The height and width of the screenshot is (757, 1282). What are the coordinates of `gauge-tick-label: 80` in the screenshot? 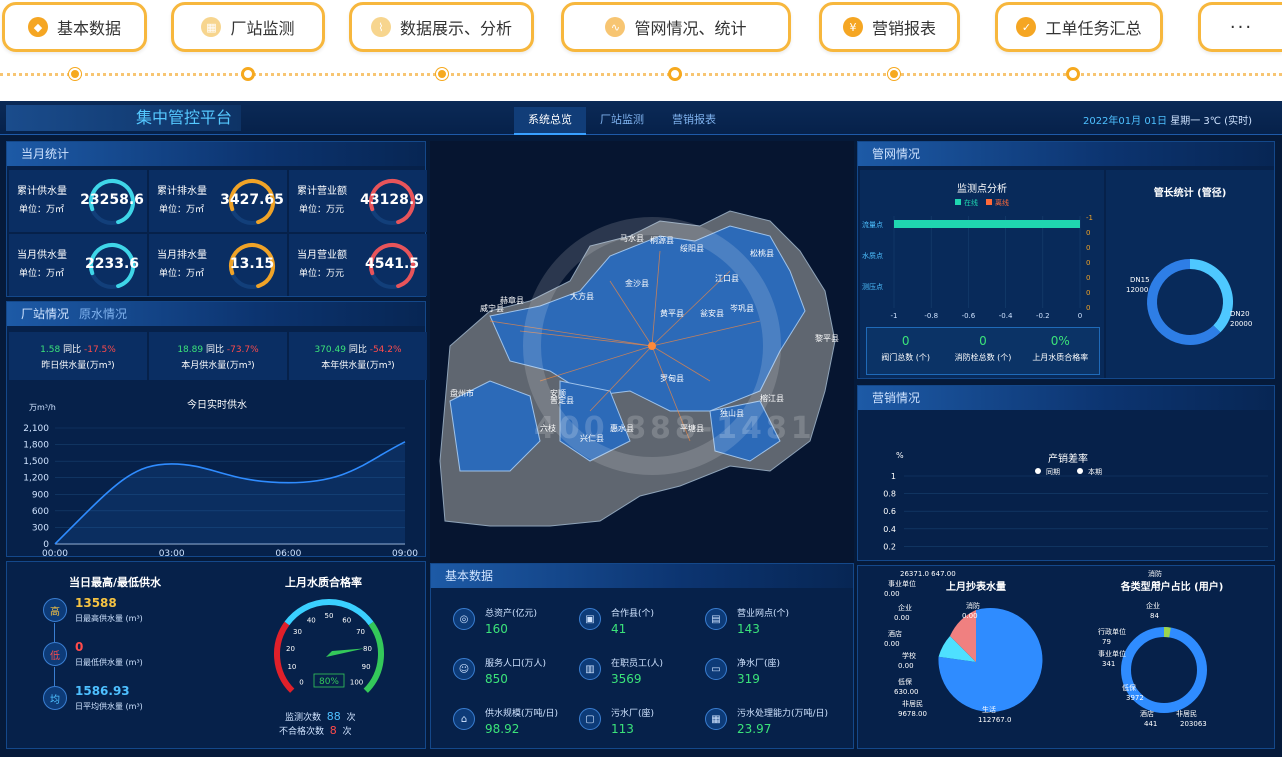 It's located at (367, 649).